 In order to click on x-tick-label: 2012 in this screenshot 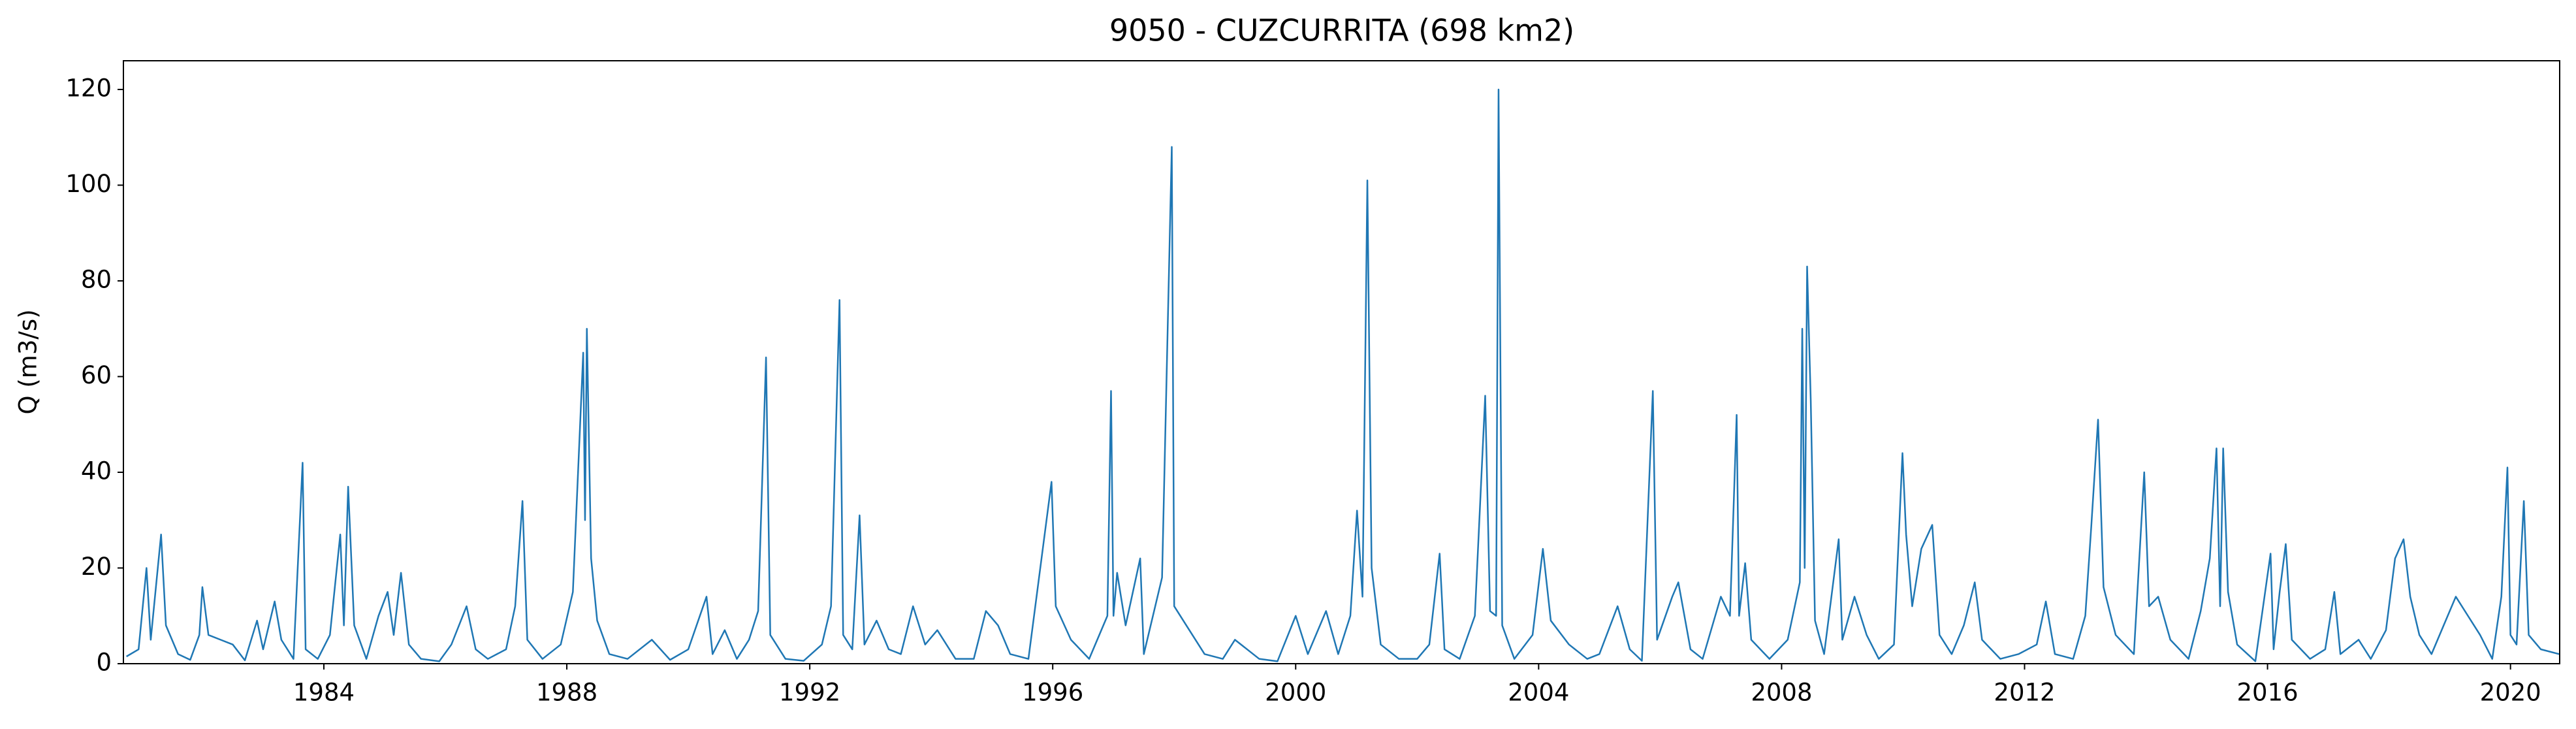, I will do `click(2025, 693)`.